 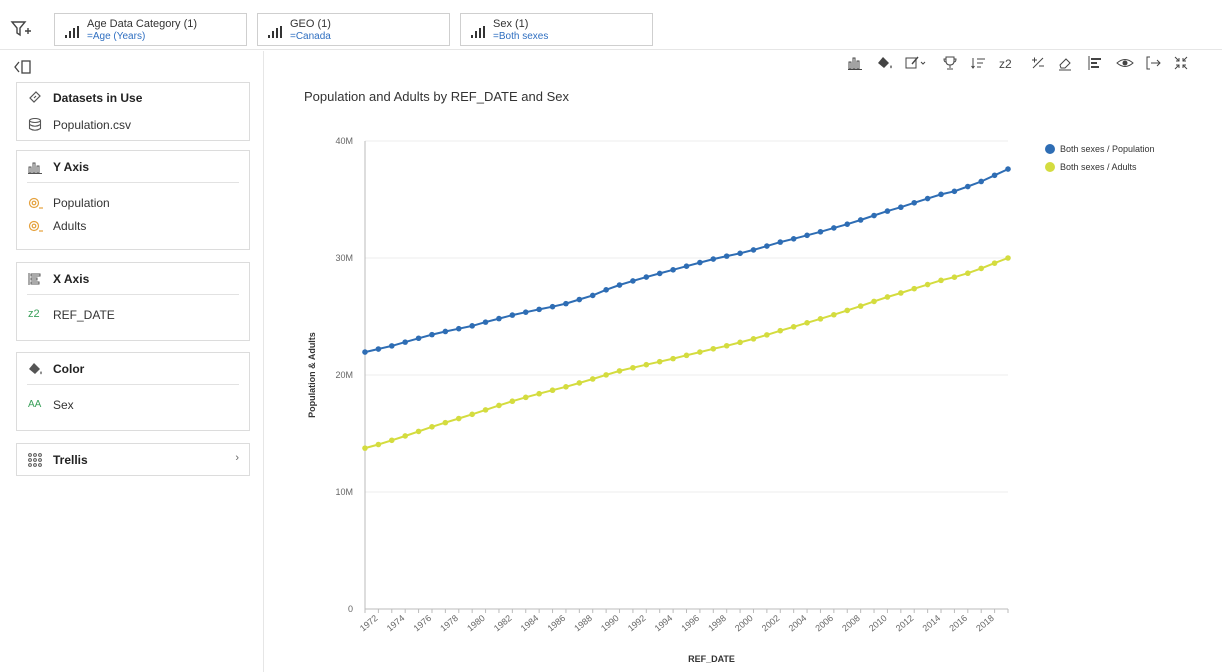 What do you see at coordinates (979, 63) in the screenshot?
I see `sort-list-icon` at bounding box center [979, 63].